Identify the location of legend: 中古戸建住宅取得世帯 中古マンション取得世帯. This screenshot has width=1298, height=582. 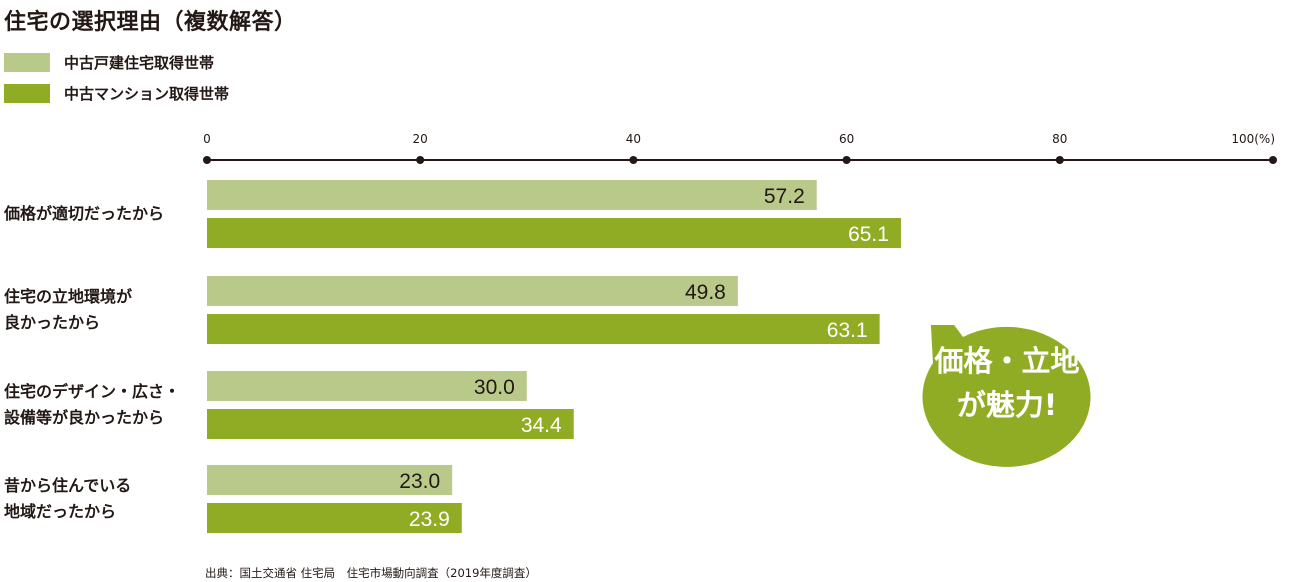
(116, 81).